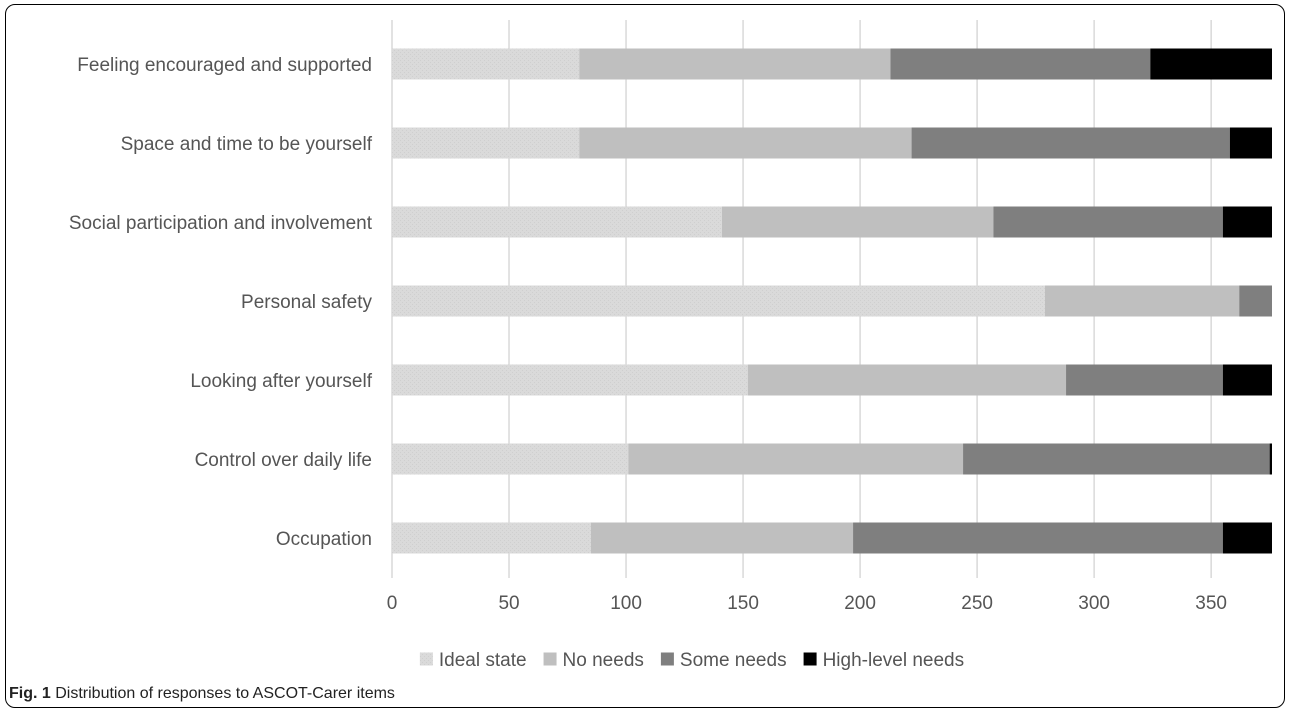 The height and width of the screenshot is (715, 1292). Describe the element at coordinates (483, 660) in the screenshot. I see `legend-label: Ideal state` at that location.